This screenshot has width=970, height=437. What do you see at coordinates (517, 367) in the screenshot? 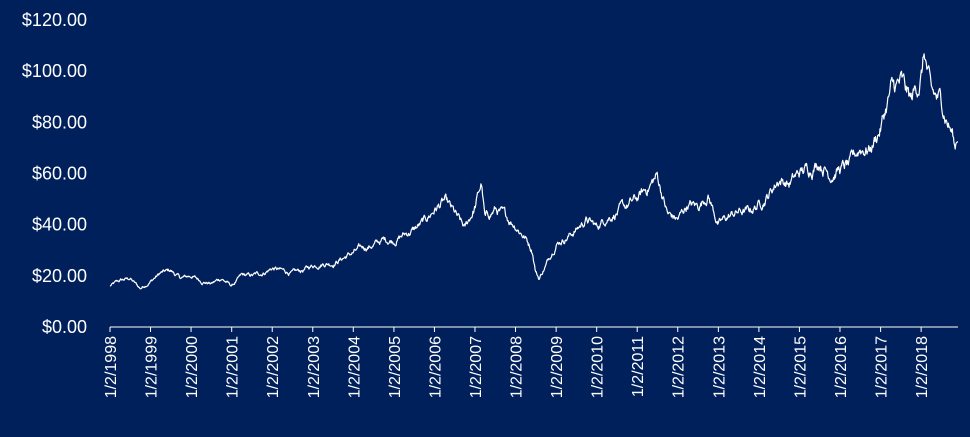
I see `x-tick-label: 1/2/2008` at bounding box center [517, 367].